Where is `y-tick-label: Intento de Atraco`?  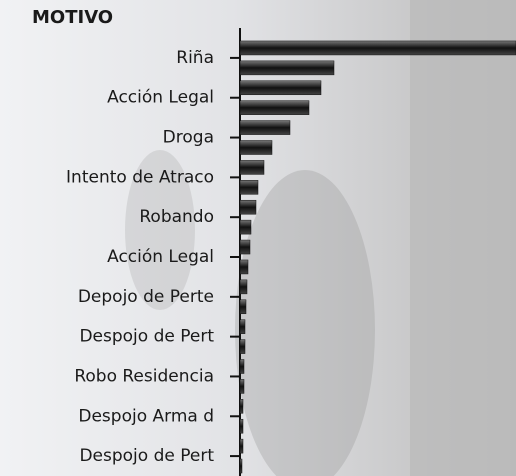 y-tick-label: Intento de Atraco is located at coordinates (140, 177).